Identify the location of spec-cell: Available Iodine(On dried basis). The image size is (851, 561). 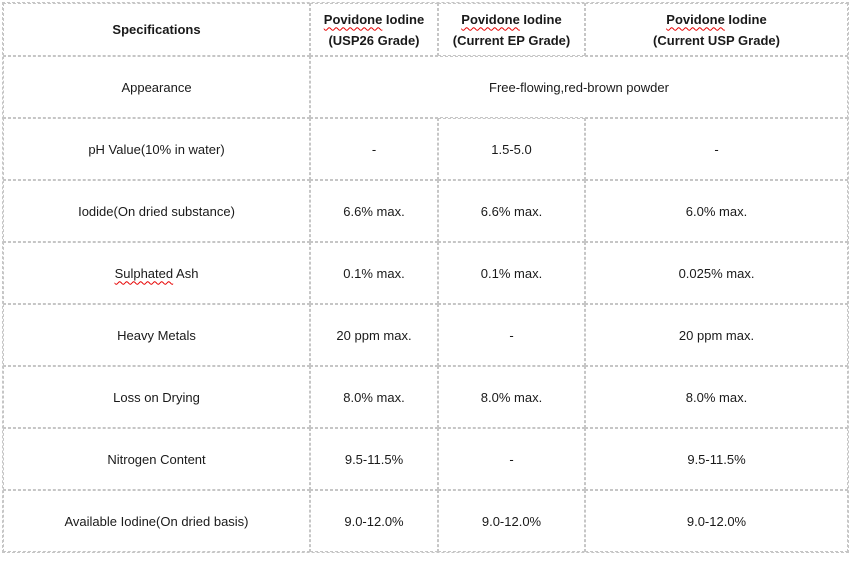
(156, 521).